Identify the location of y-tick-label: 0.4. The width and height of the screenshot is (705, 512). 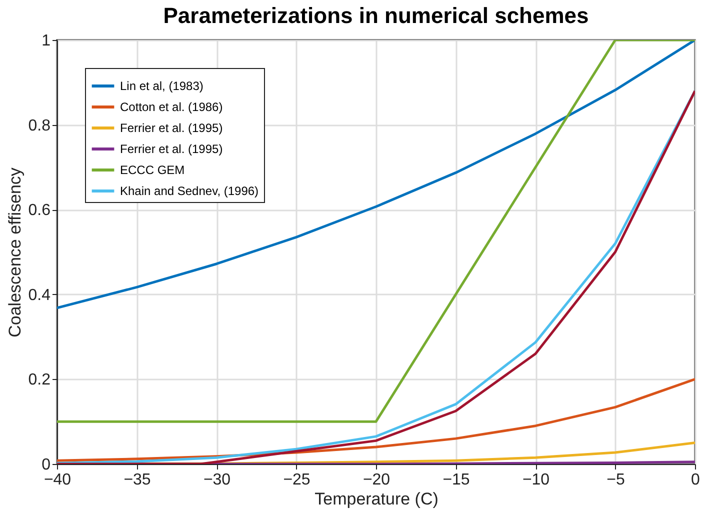
(39, 295).